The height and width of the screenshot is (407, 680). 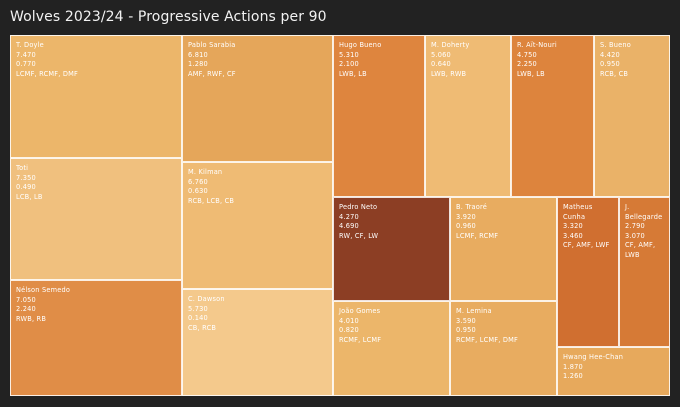 What do you see at coordinates (449, 73) in the screenshot?
I see `tile-label-line: LWB, RWB` at bounding box center [449, 73].